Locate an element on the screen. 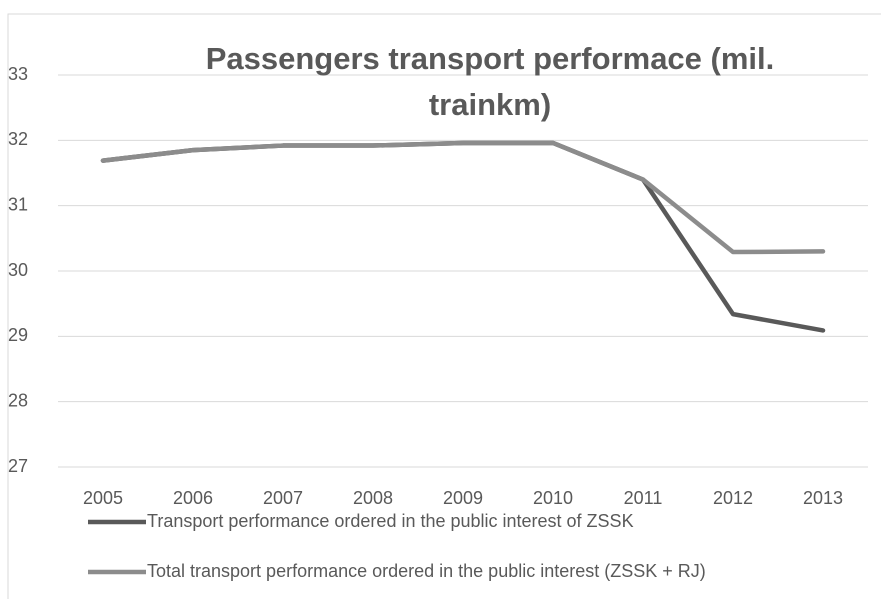 Image resolution: width=881 pixels, height=599 pixels. x-tick-label: 2010 is located at coordinates (553, 498).